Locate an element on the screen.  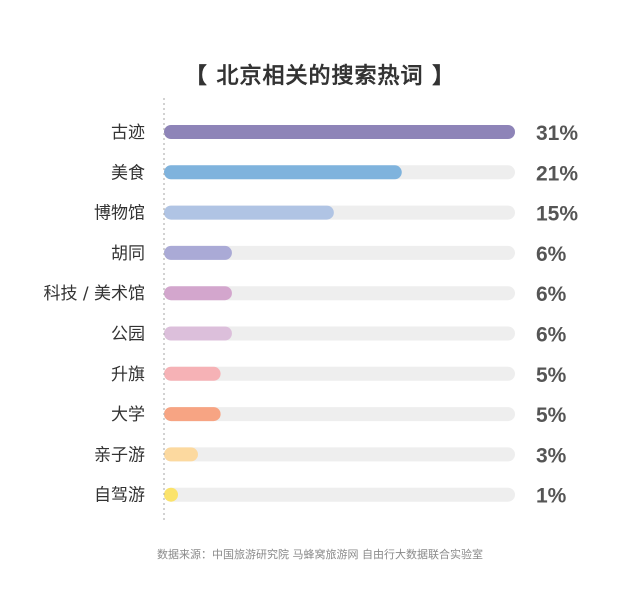
value-labels: 31% 21% 15% 6% 6% 6% 5% 5% 3% 1% is located at coordinates (557, 315).